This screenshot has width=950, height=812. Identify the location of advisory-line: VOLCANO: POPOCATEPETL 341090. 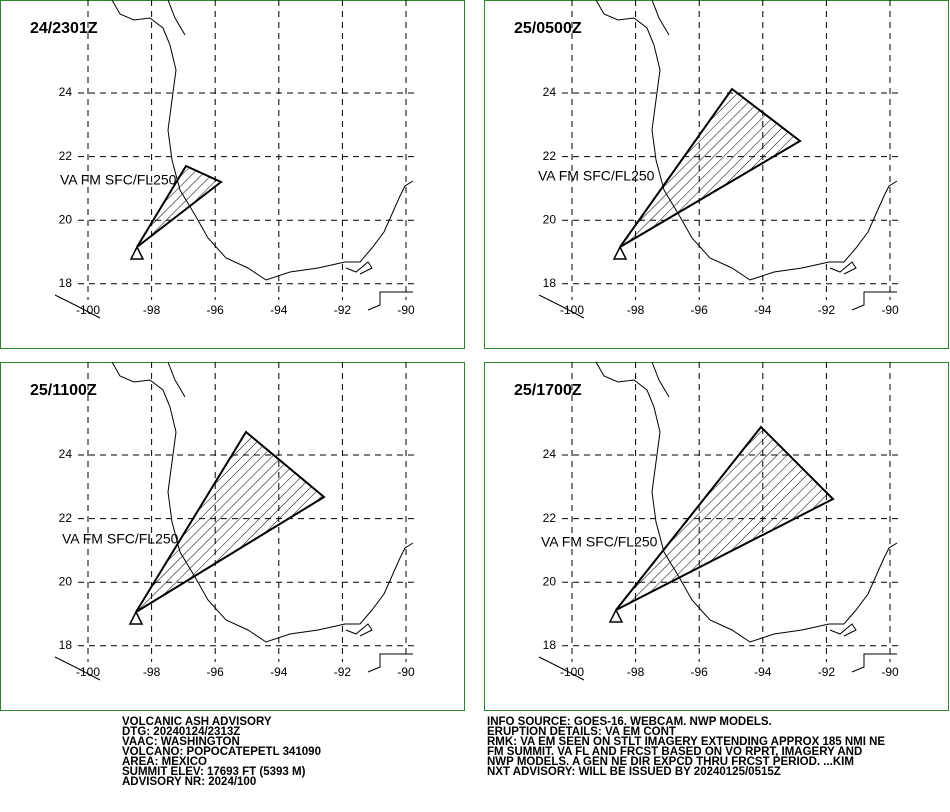
(221, 752).